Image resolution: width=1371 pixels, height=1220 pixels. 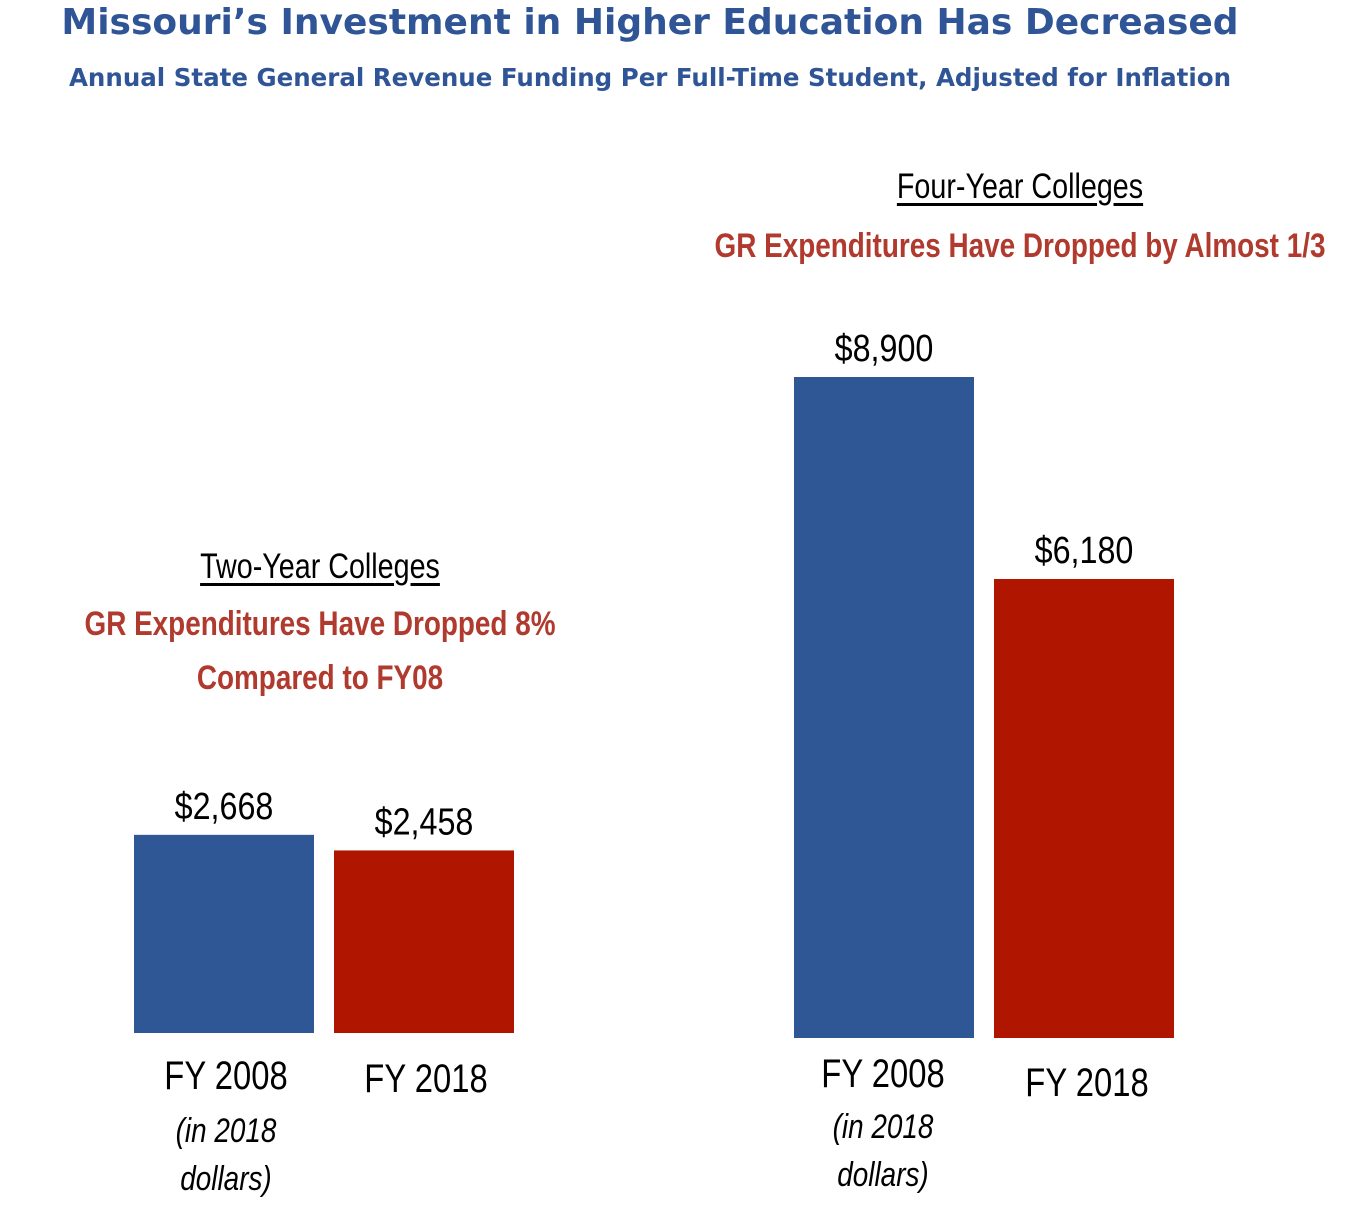 What do you see at coordinates (320, 678) in the screenshot?
I see `two-year-subtitle-line2: Compared to FY08` at bounding box center [320, 678].